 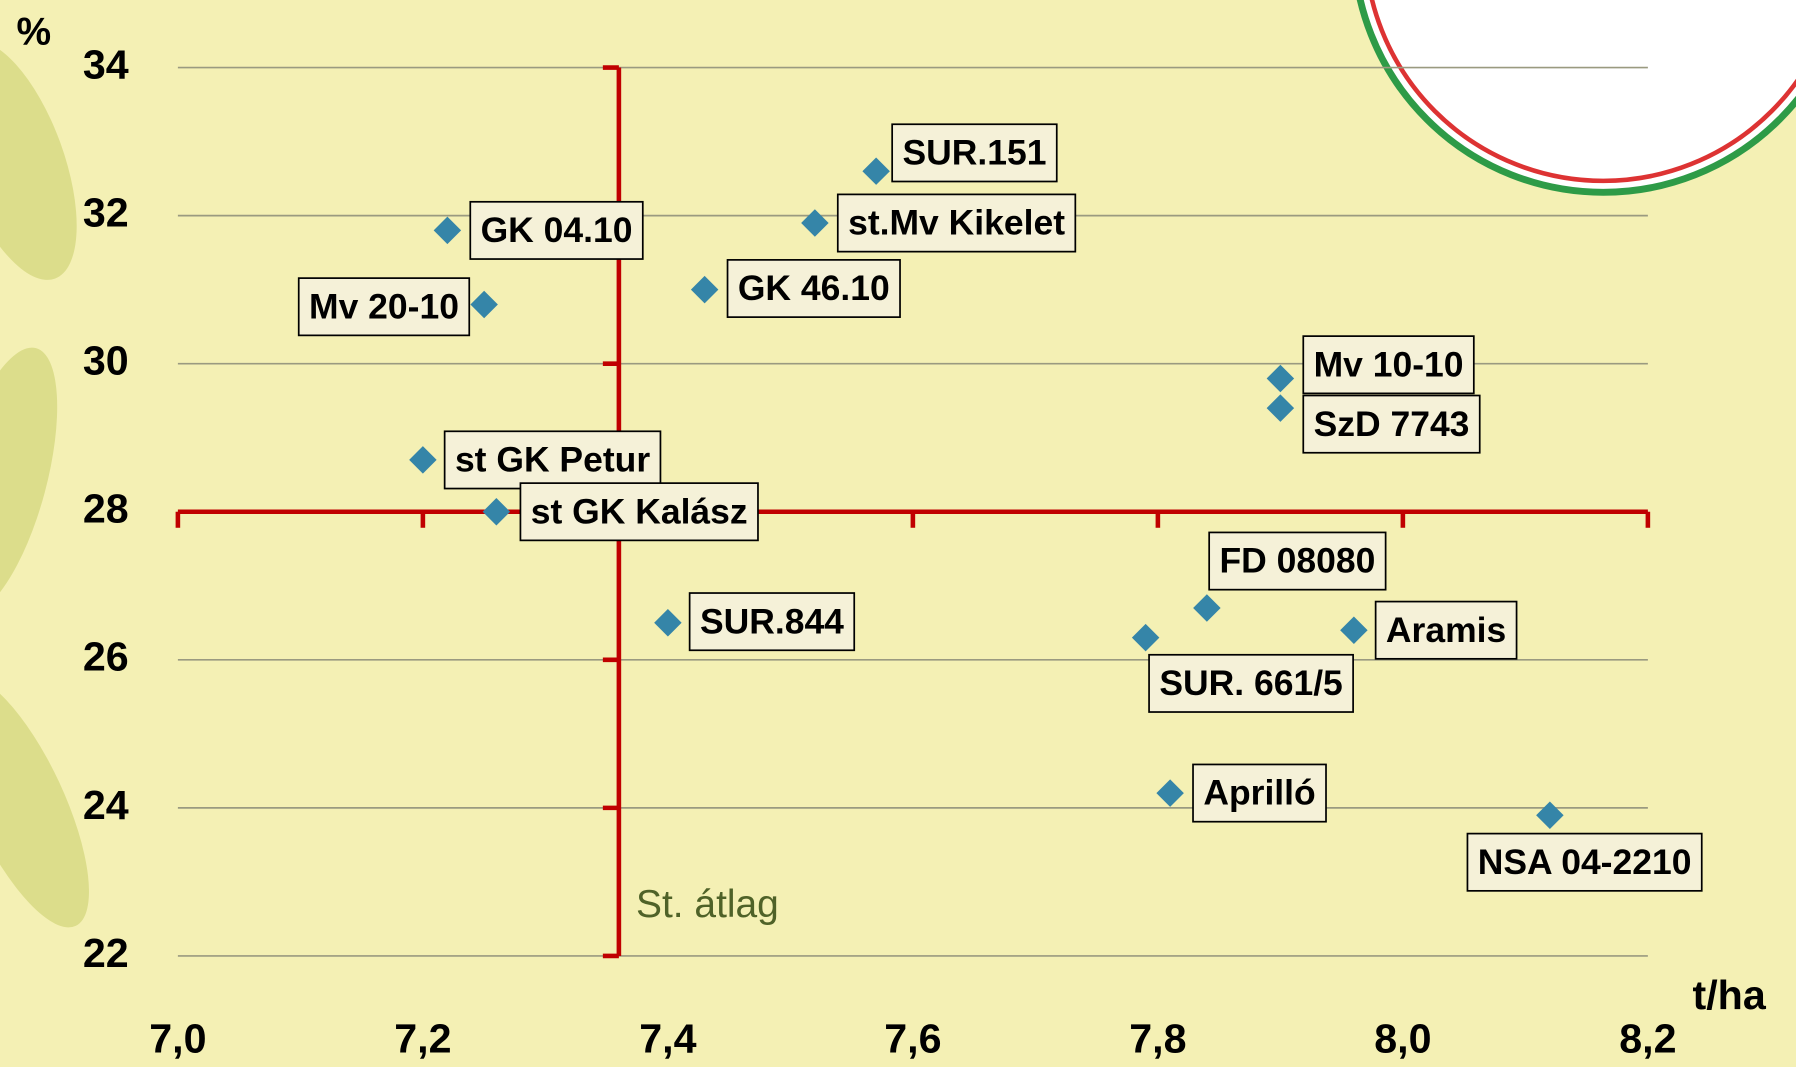 I want to click on x-tick-label: 7,8, so click(x=1157, y=1039).